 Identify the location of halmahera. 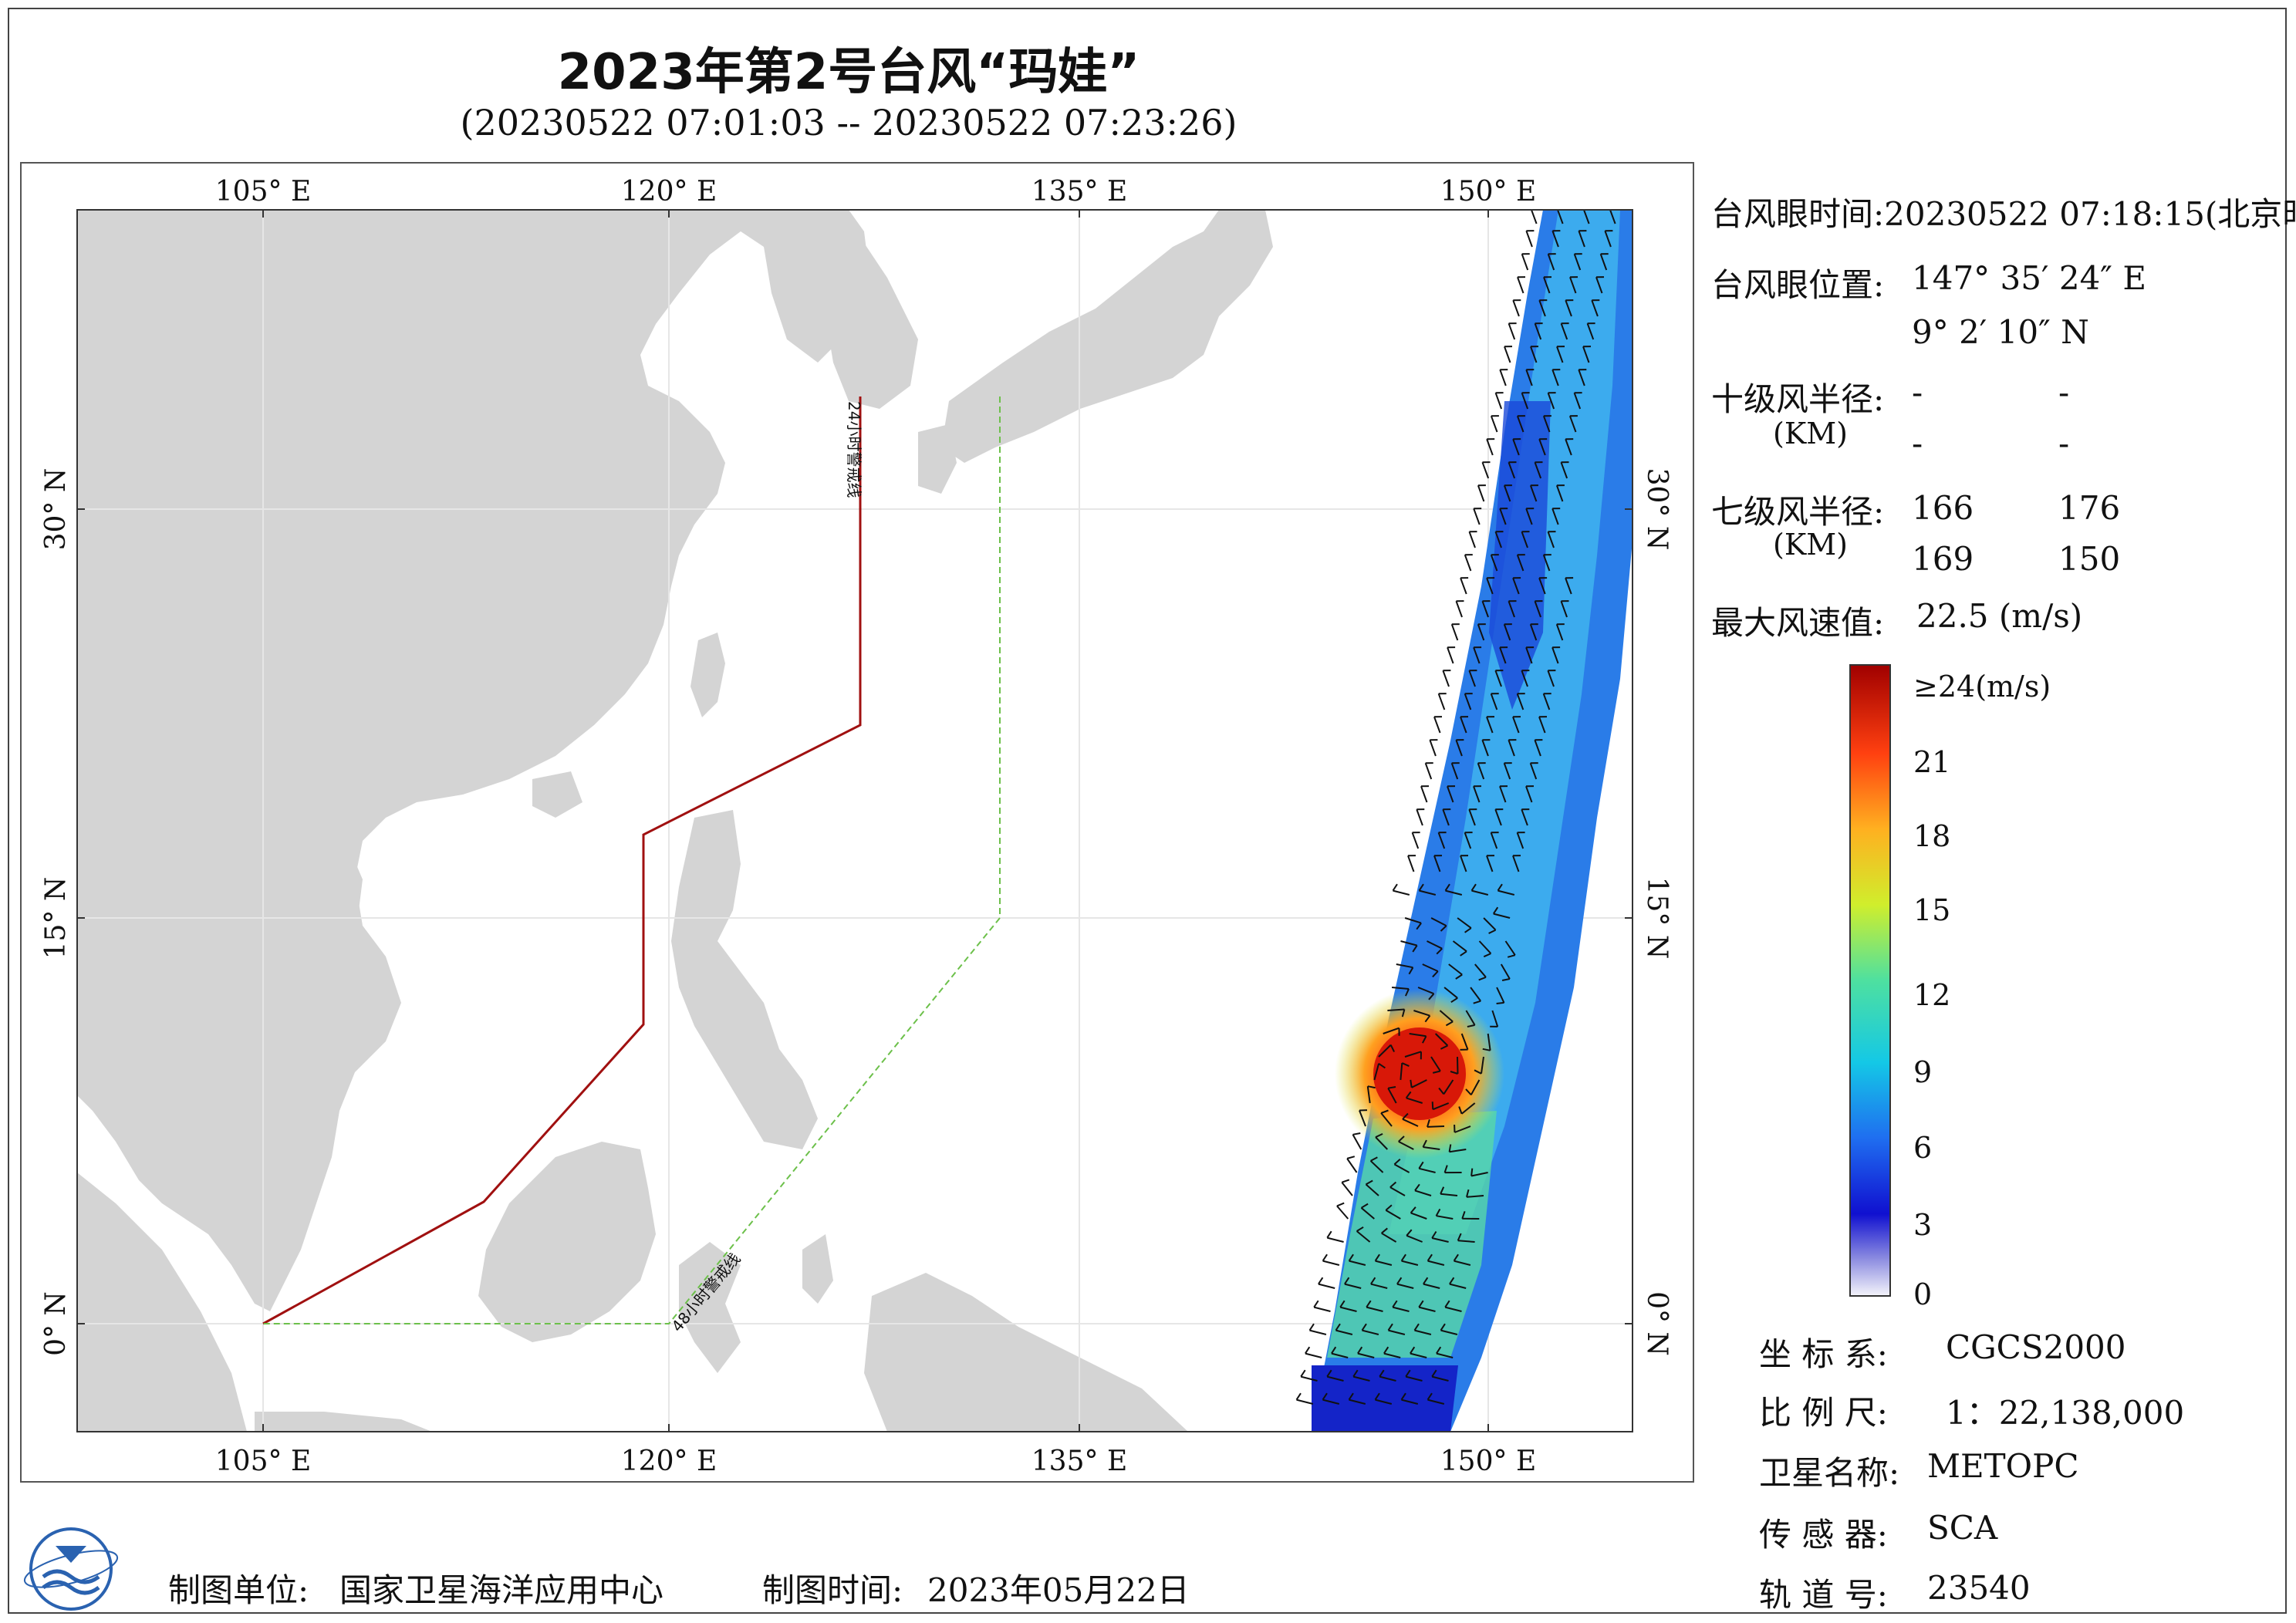
(817, 1269).